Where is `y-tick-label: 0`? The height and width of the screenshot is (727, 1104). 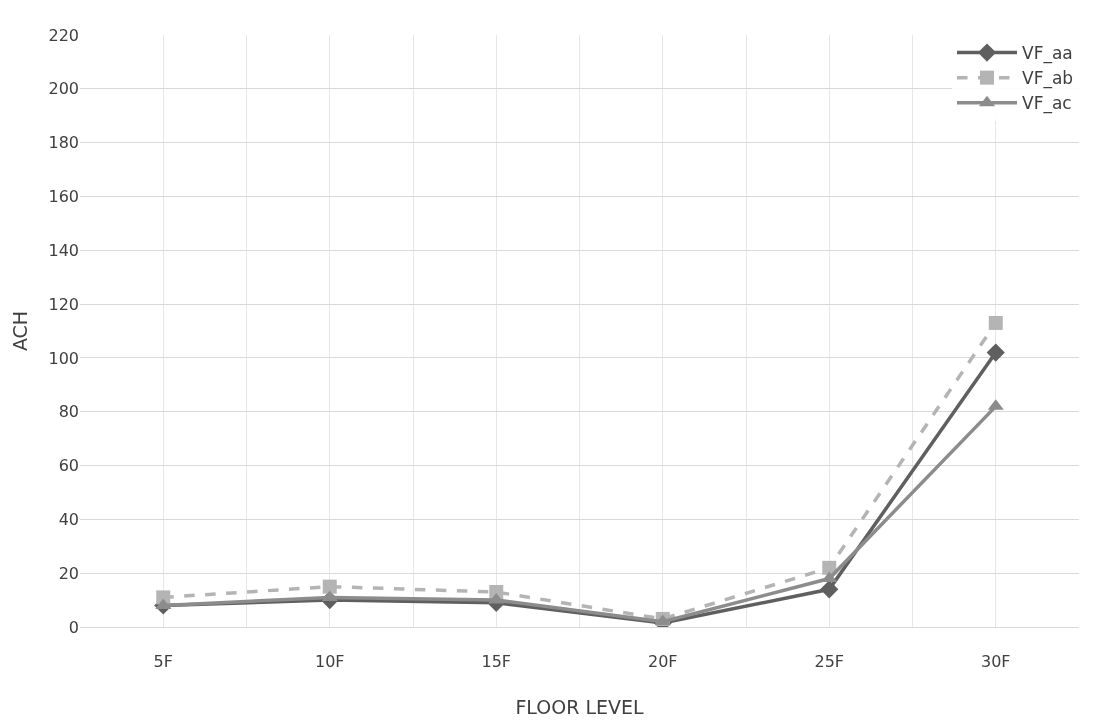 y-tick-label: 0 is located at coordinates (73, 627).